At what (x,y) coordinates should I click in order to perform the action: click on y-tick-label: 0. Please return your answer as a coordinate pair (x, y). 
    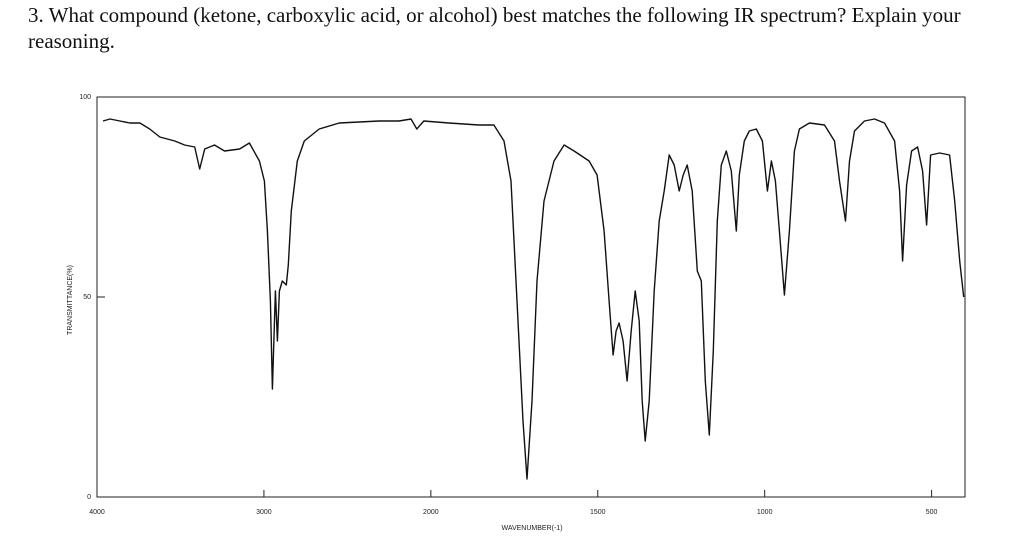
    Looking at the image, I should click on (89, 497).